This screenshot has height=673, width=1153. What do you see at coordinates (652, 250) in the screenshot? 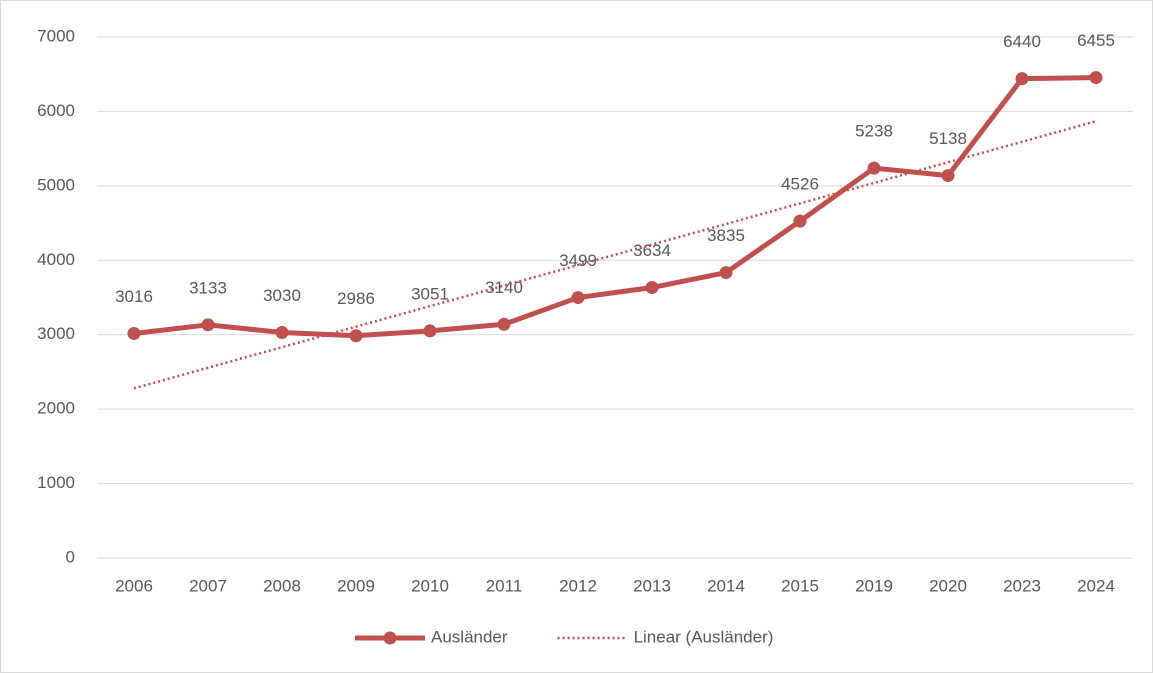
I see `data-label: 3634` at bounding box center [652, 250].